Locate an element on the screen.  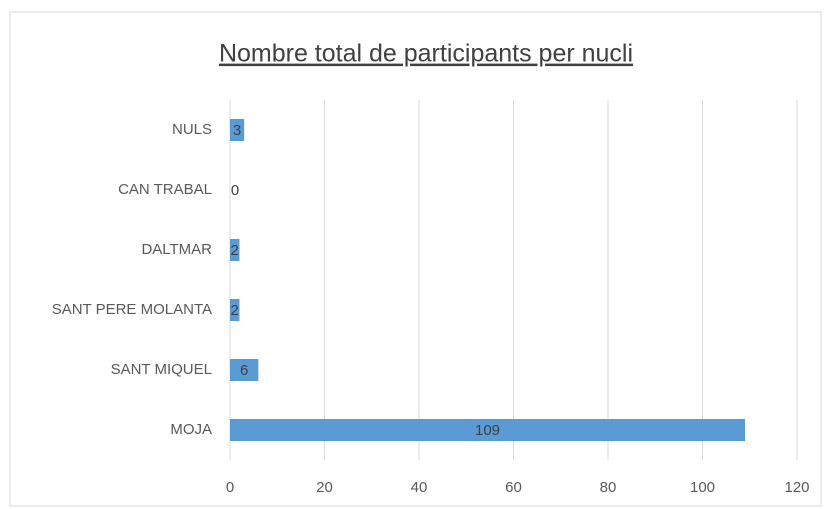
y-tick-label: SANT PERE MOLANTA is located at coordinates (132, 309).